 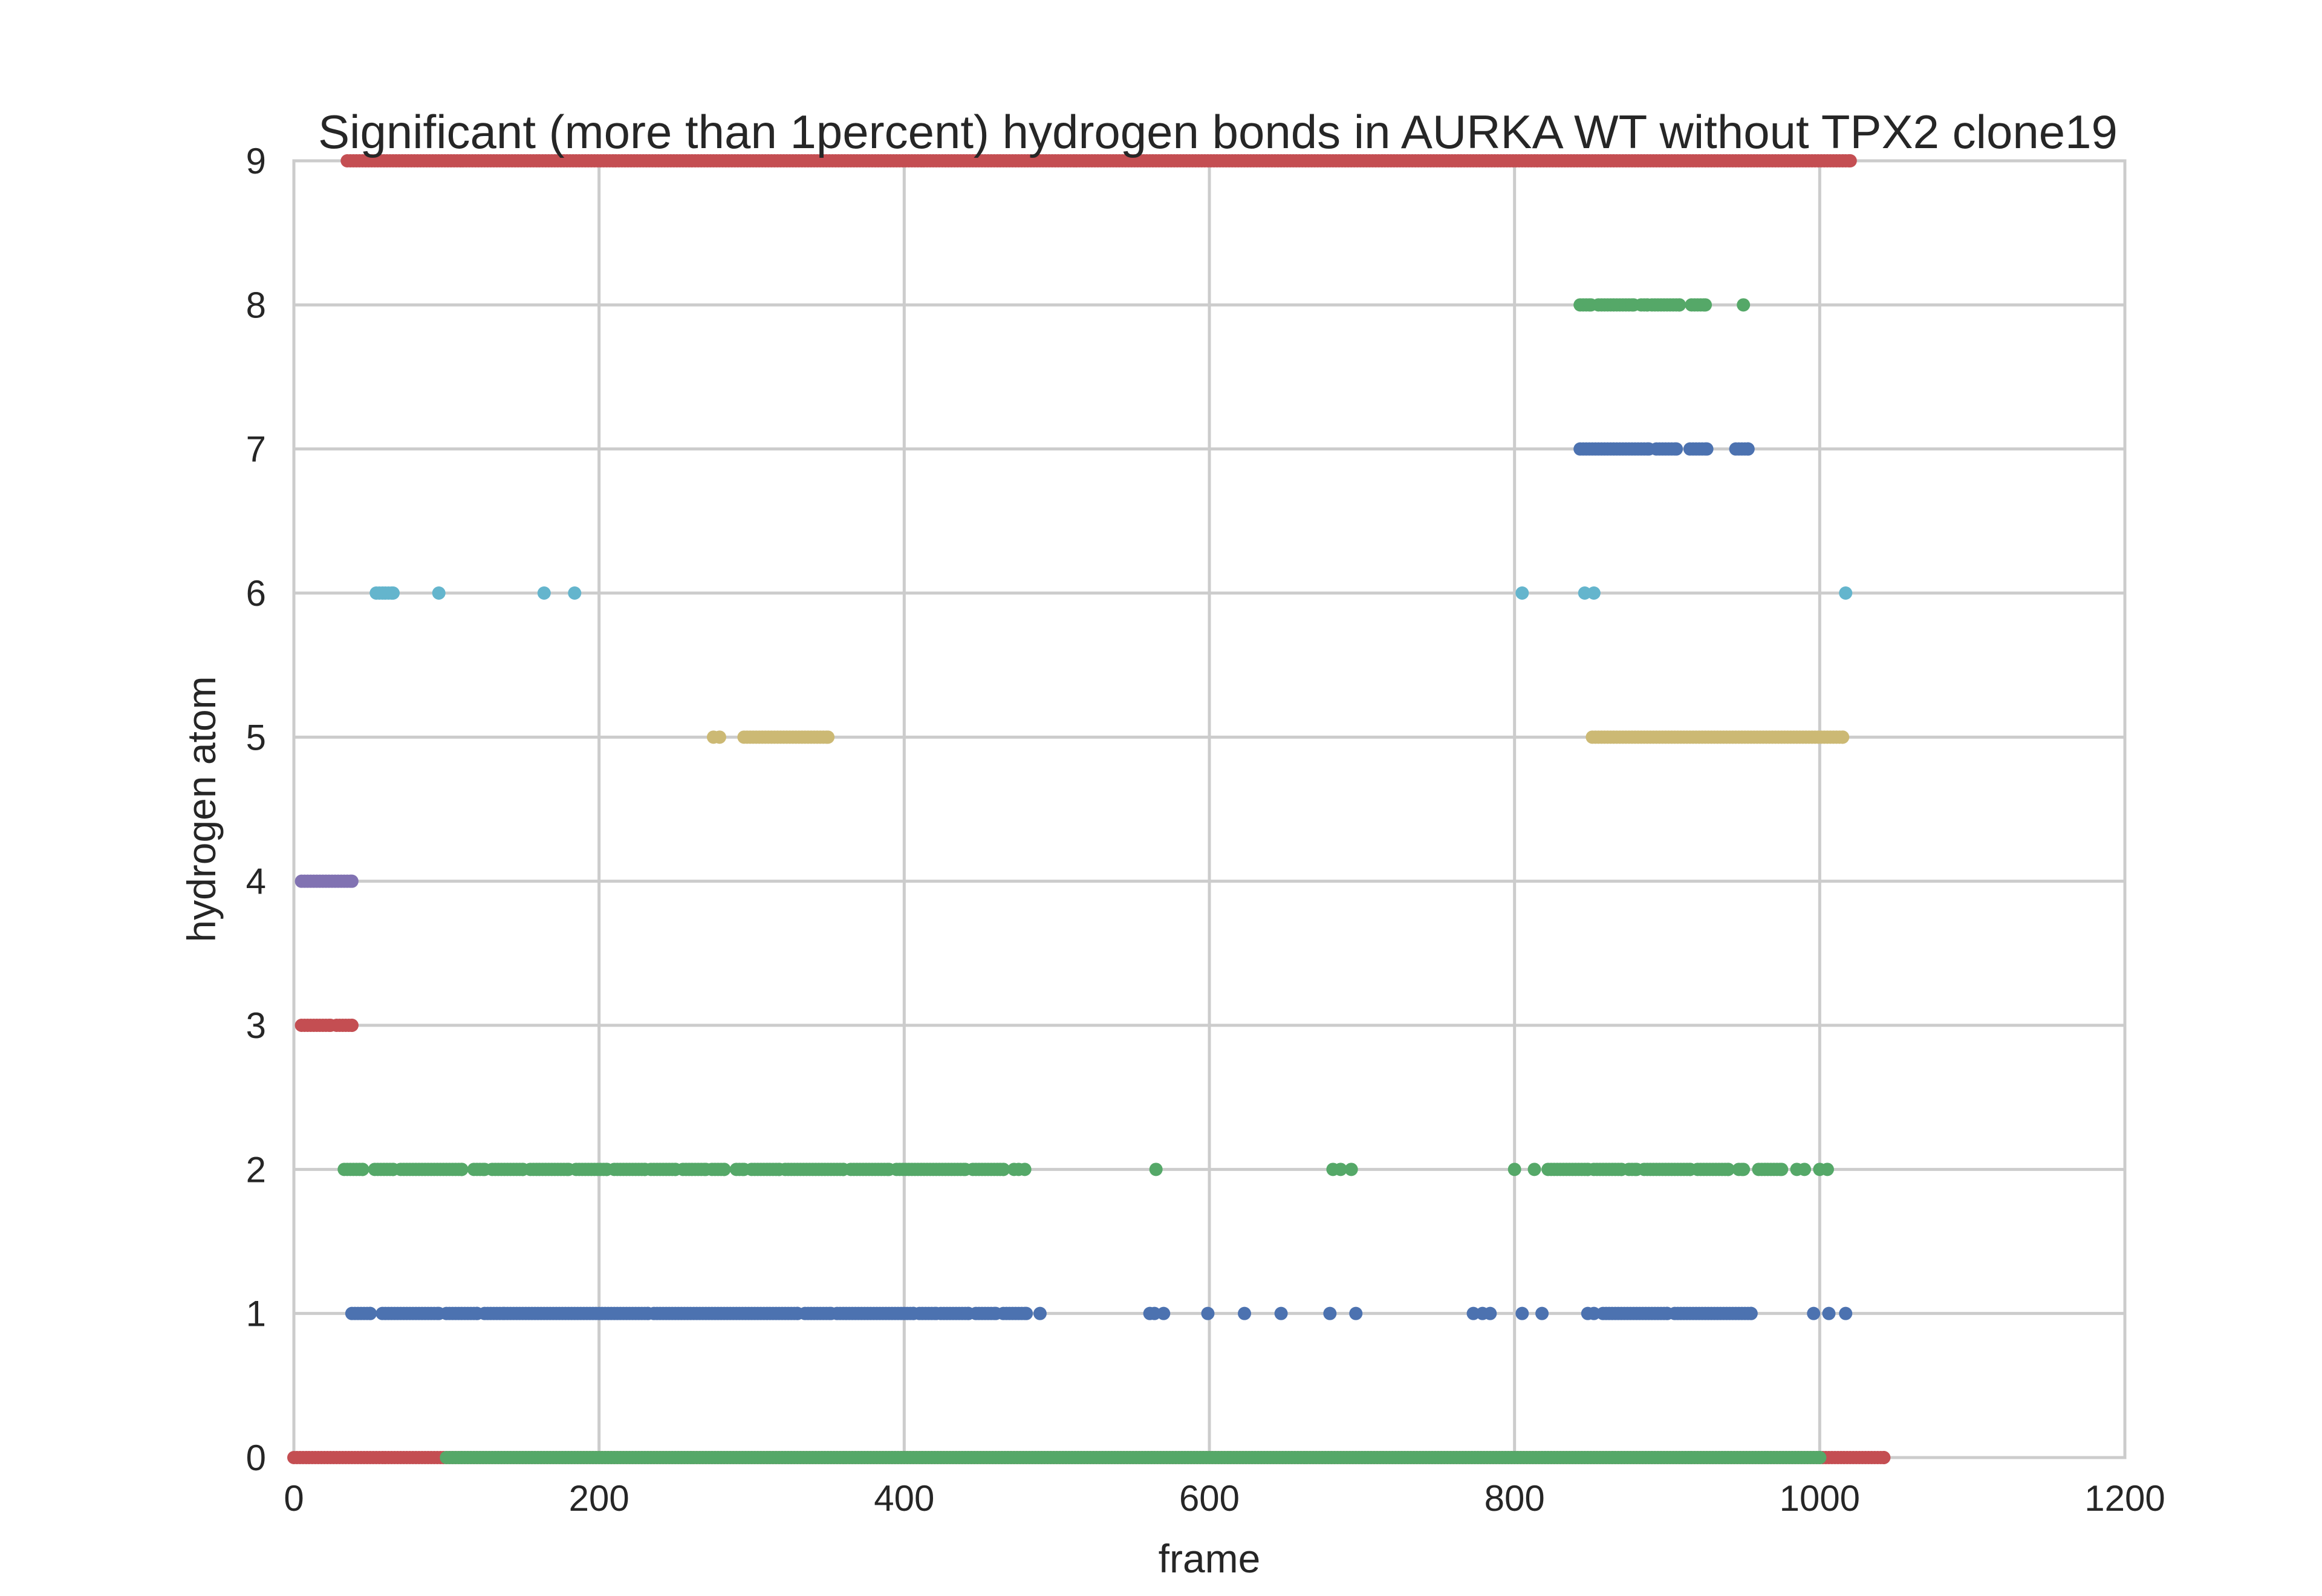 What do you see at coordinates (202, 809) in the screenshot?
I see `y-axis-title: hydrogen atom` at bounding box center [202, 809].